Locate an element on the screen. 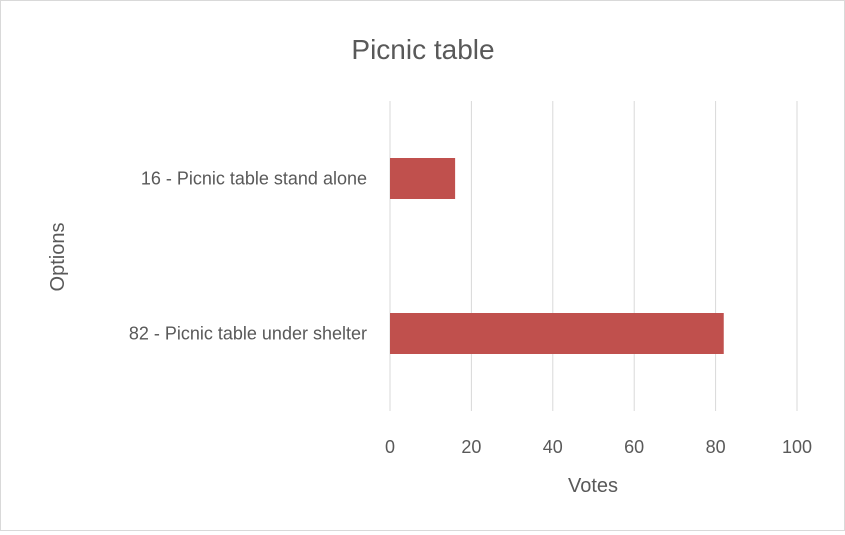 The height and width of the screenshot is (535, 845). x-tick-label: 80 is located at coordinates (716, 447).